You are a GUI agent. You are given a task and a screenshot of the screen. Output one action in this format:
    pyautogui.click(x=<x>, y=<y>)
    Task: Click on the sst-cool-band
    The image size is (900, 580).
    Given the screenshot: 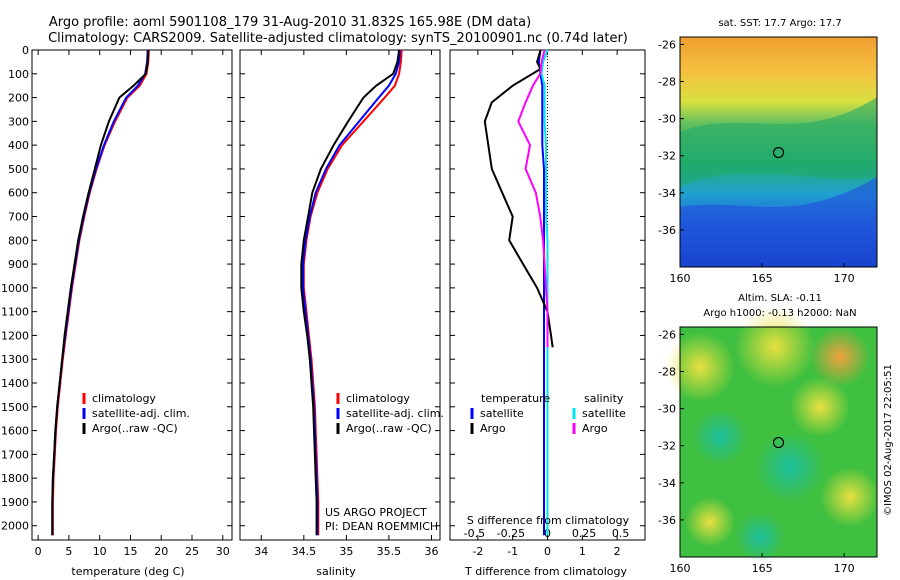 What is the action you would take?
    pyautogui.click(x=778, y=222)
    